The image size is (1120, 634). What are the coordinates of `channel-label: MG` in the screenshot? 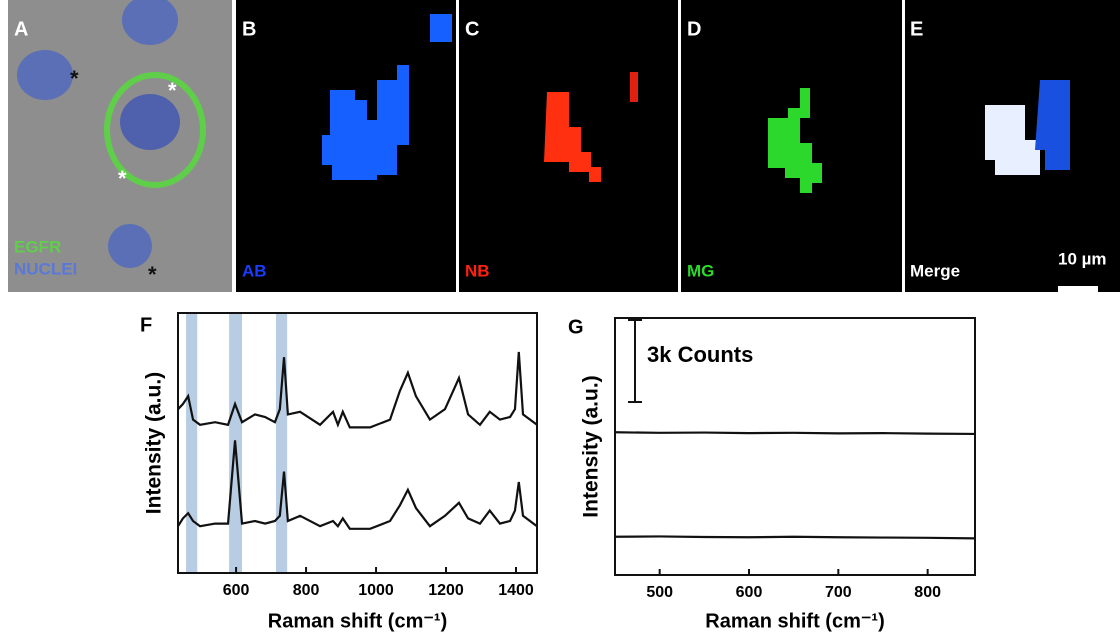 It's located at (700, 270).